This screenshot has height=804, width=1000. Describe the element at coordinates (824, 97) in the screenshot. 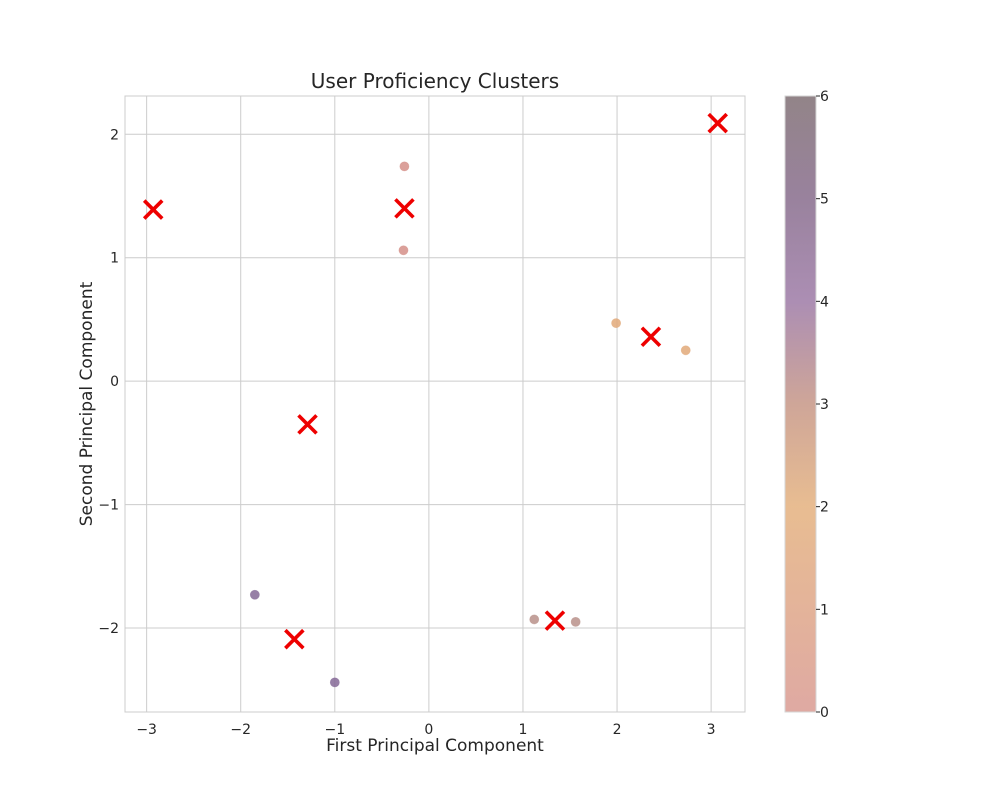

I see `colorbar-tick-label: 6` at that location.